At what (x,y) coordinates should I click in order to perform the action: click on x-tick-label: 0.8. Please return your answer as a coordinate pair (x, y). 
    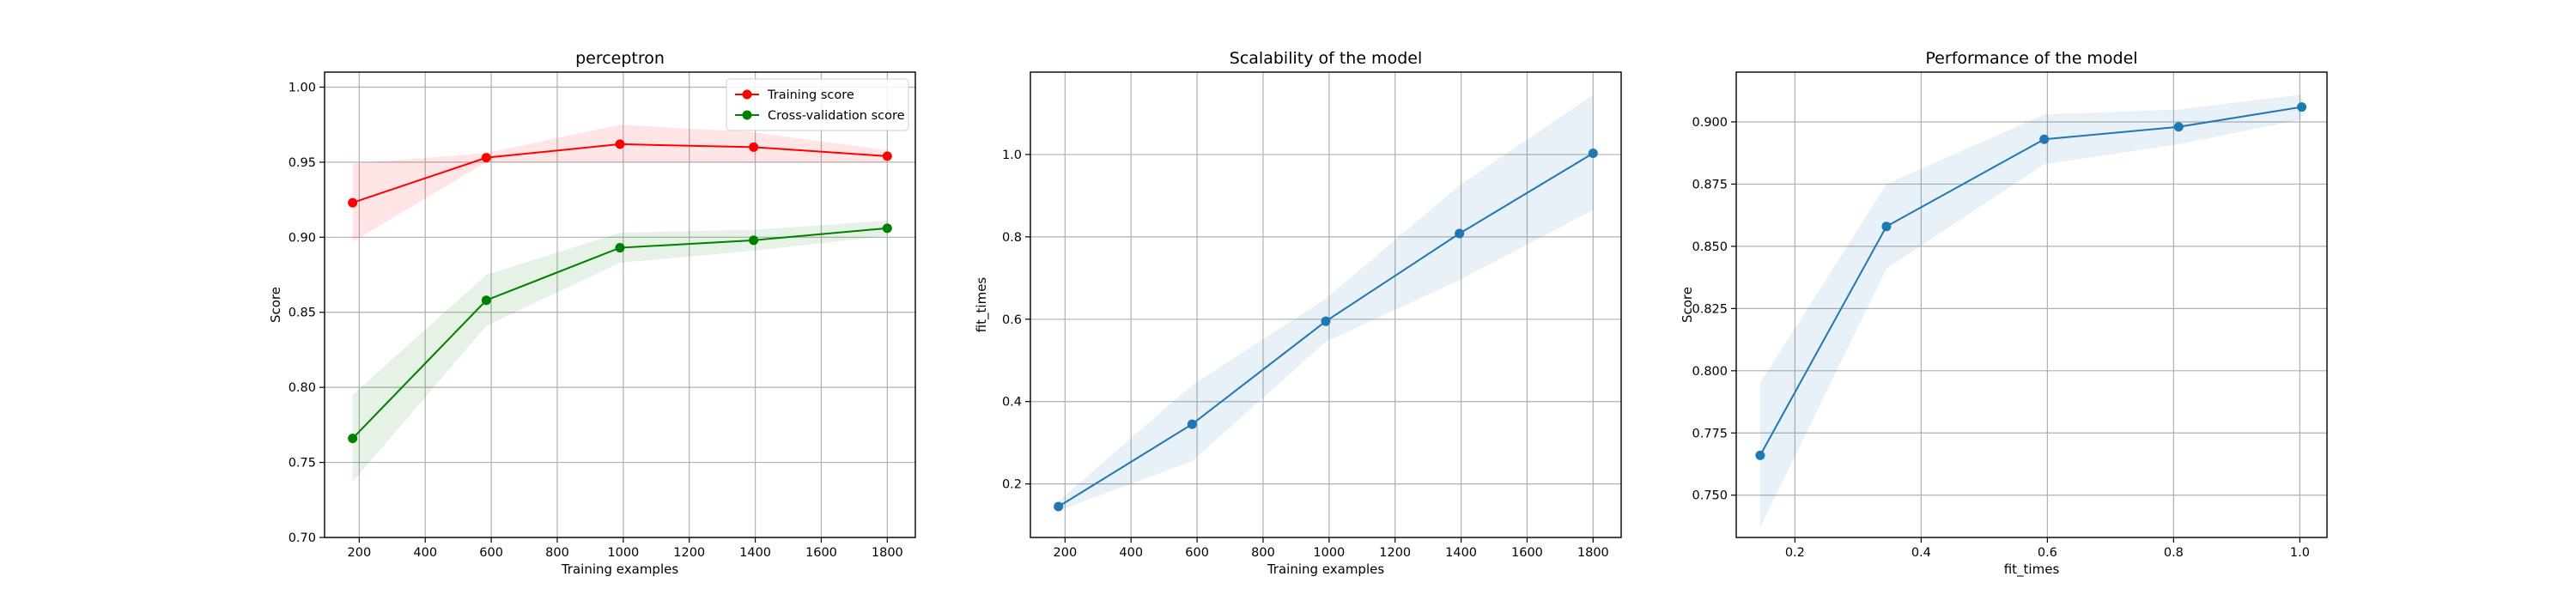
    Looking at the image, I should click on (2174, 553).